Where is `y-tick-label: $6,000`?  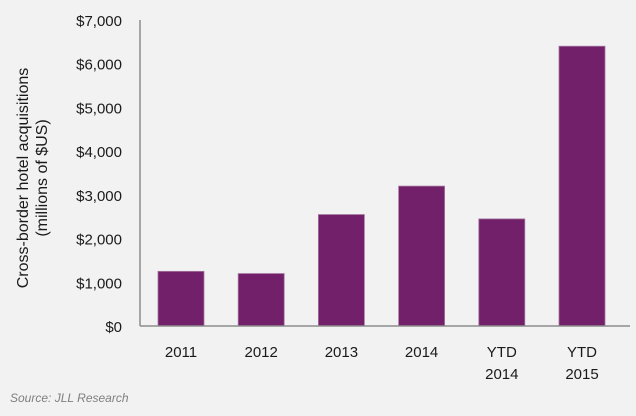 y-tick-label: $6,000 is located at coordinates (99, 65).